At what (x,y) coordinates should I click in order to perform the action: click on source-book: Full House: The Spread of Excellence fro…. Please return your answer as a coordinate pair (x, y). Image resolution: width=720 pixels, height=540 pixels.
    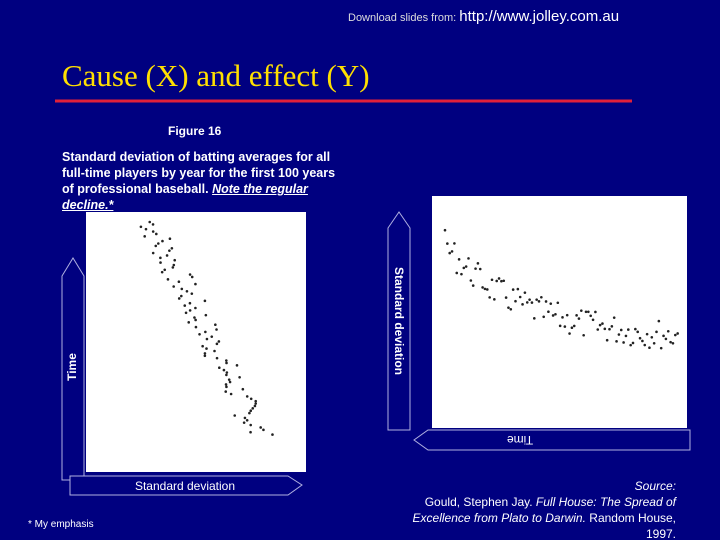
    Looking at the image, I should click on (544, 510).